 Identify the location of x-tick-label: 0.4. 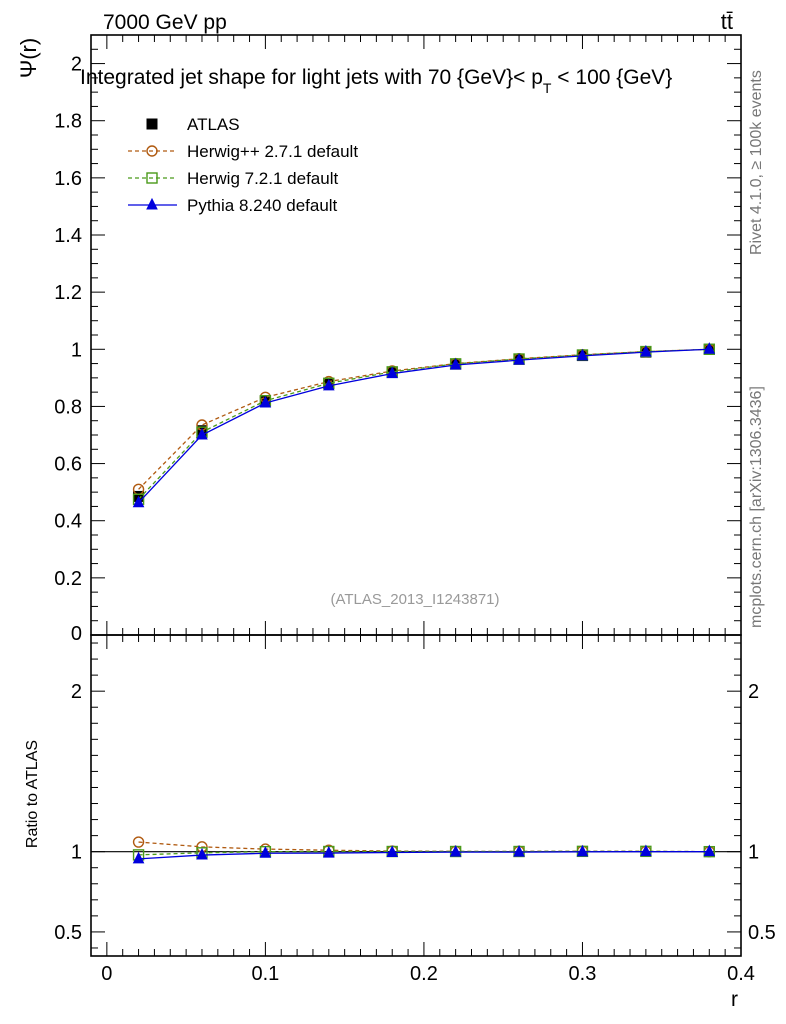
(741, 974).